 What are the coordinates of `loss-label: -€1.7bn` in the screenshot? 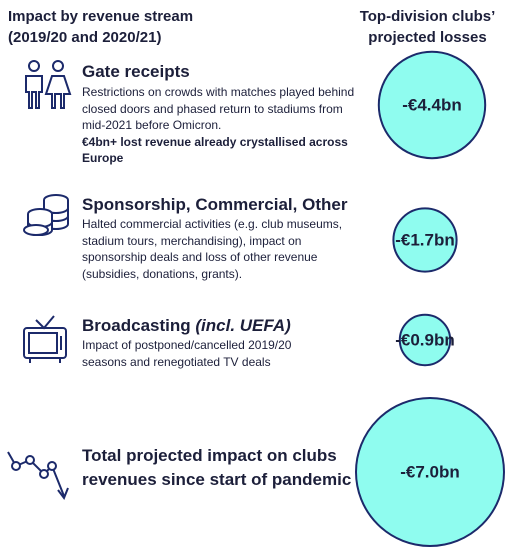 It's located at (425, 239).